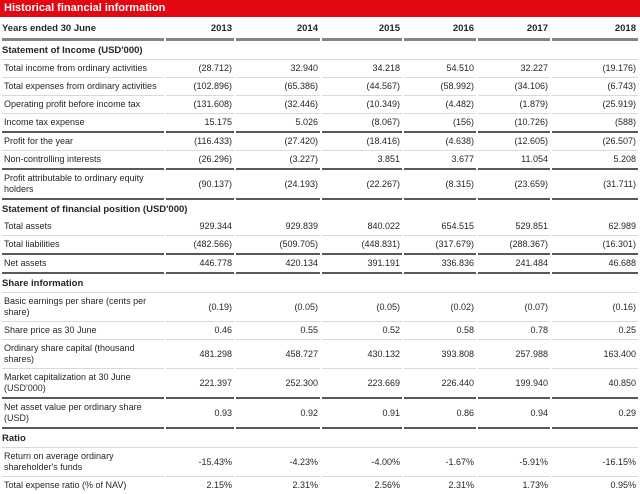 The image size is (640, 494). I want to click on value-cell: -1.67%, so click(440, 462).